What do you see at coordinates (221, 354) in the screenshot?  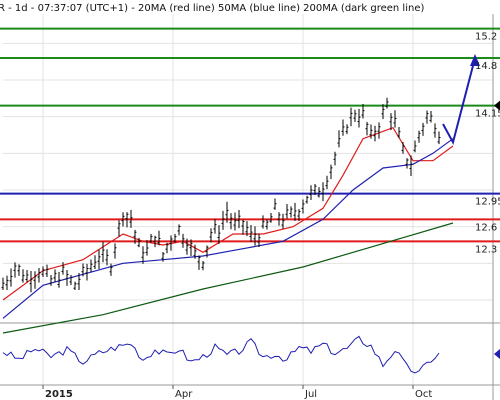 I see `oscillator-line` at bounding box center [221, 354].